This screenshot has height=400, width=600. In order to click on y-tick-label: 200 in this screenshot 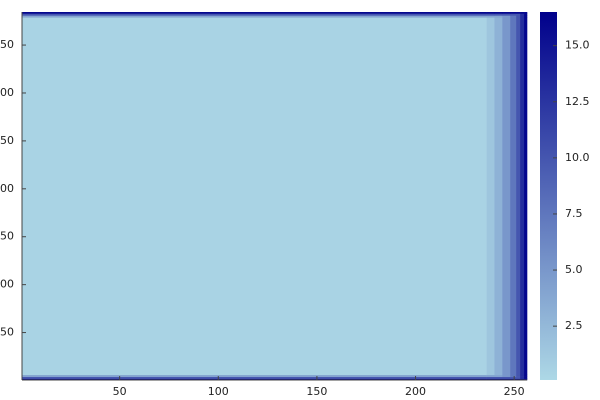, I will do `click(7, 188)`.